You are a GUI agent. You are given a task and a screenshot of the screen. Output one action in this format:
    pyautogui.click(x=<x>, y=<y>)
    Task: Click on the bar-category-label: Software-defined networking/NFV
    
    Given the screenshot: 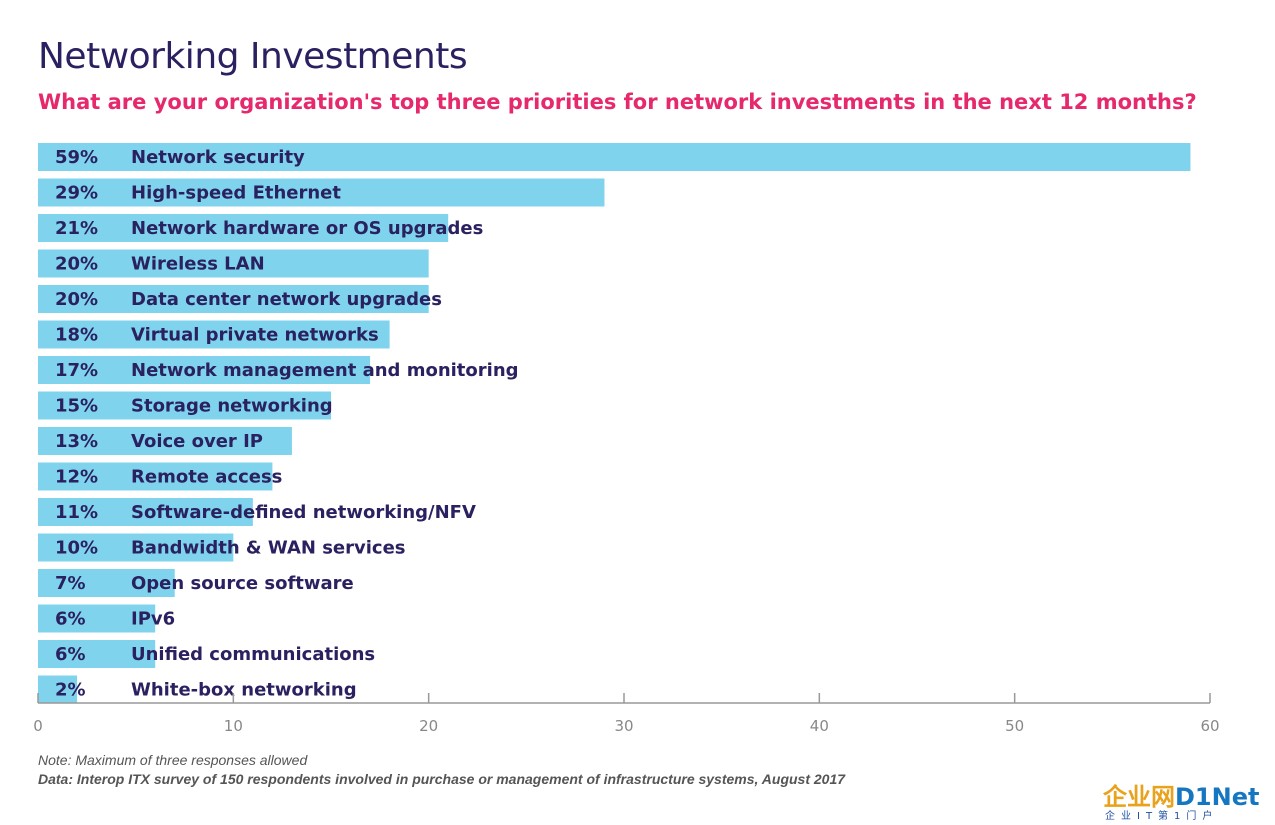 What is the action you would take?
    pyautogui.click(x=303, y=512)
    